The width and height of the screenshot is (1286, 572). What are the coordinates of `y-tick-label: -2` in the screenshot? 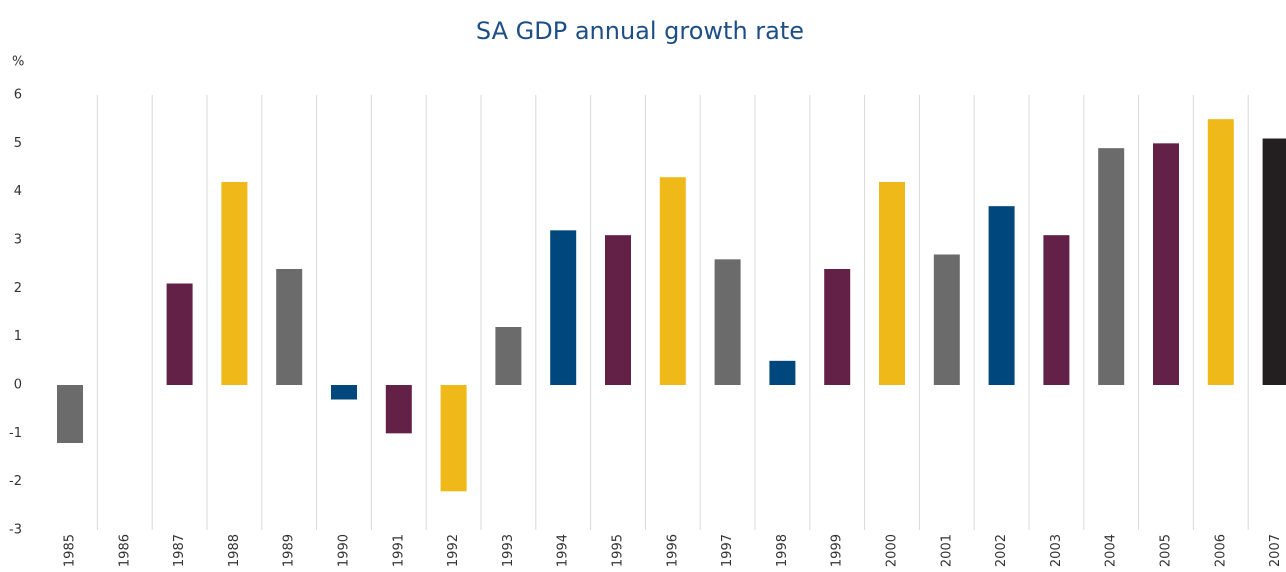 It's located at (15, 481).